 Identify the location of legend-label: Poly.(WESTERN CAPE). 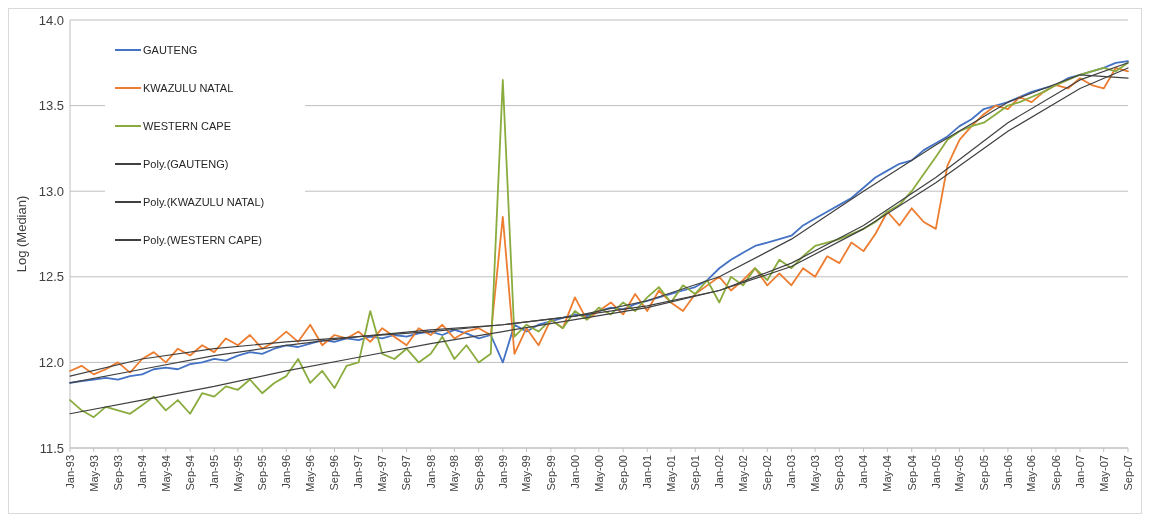
(202, 239).